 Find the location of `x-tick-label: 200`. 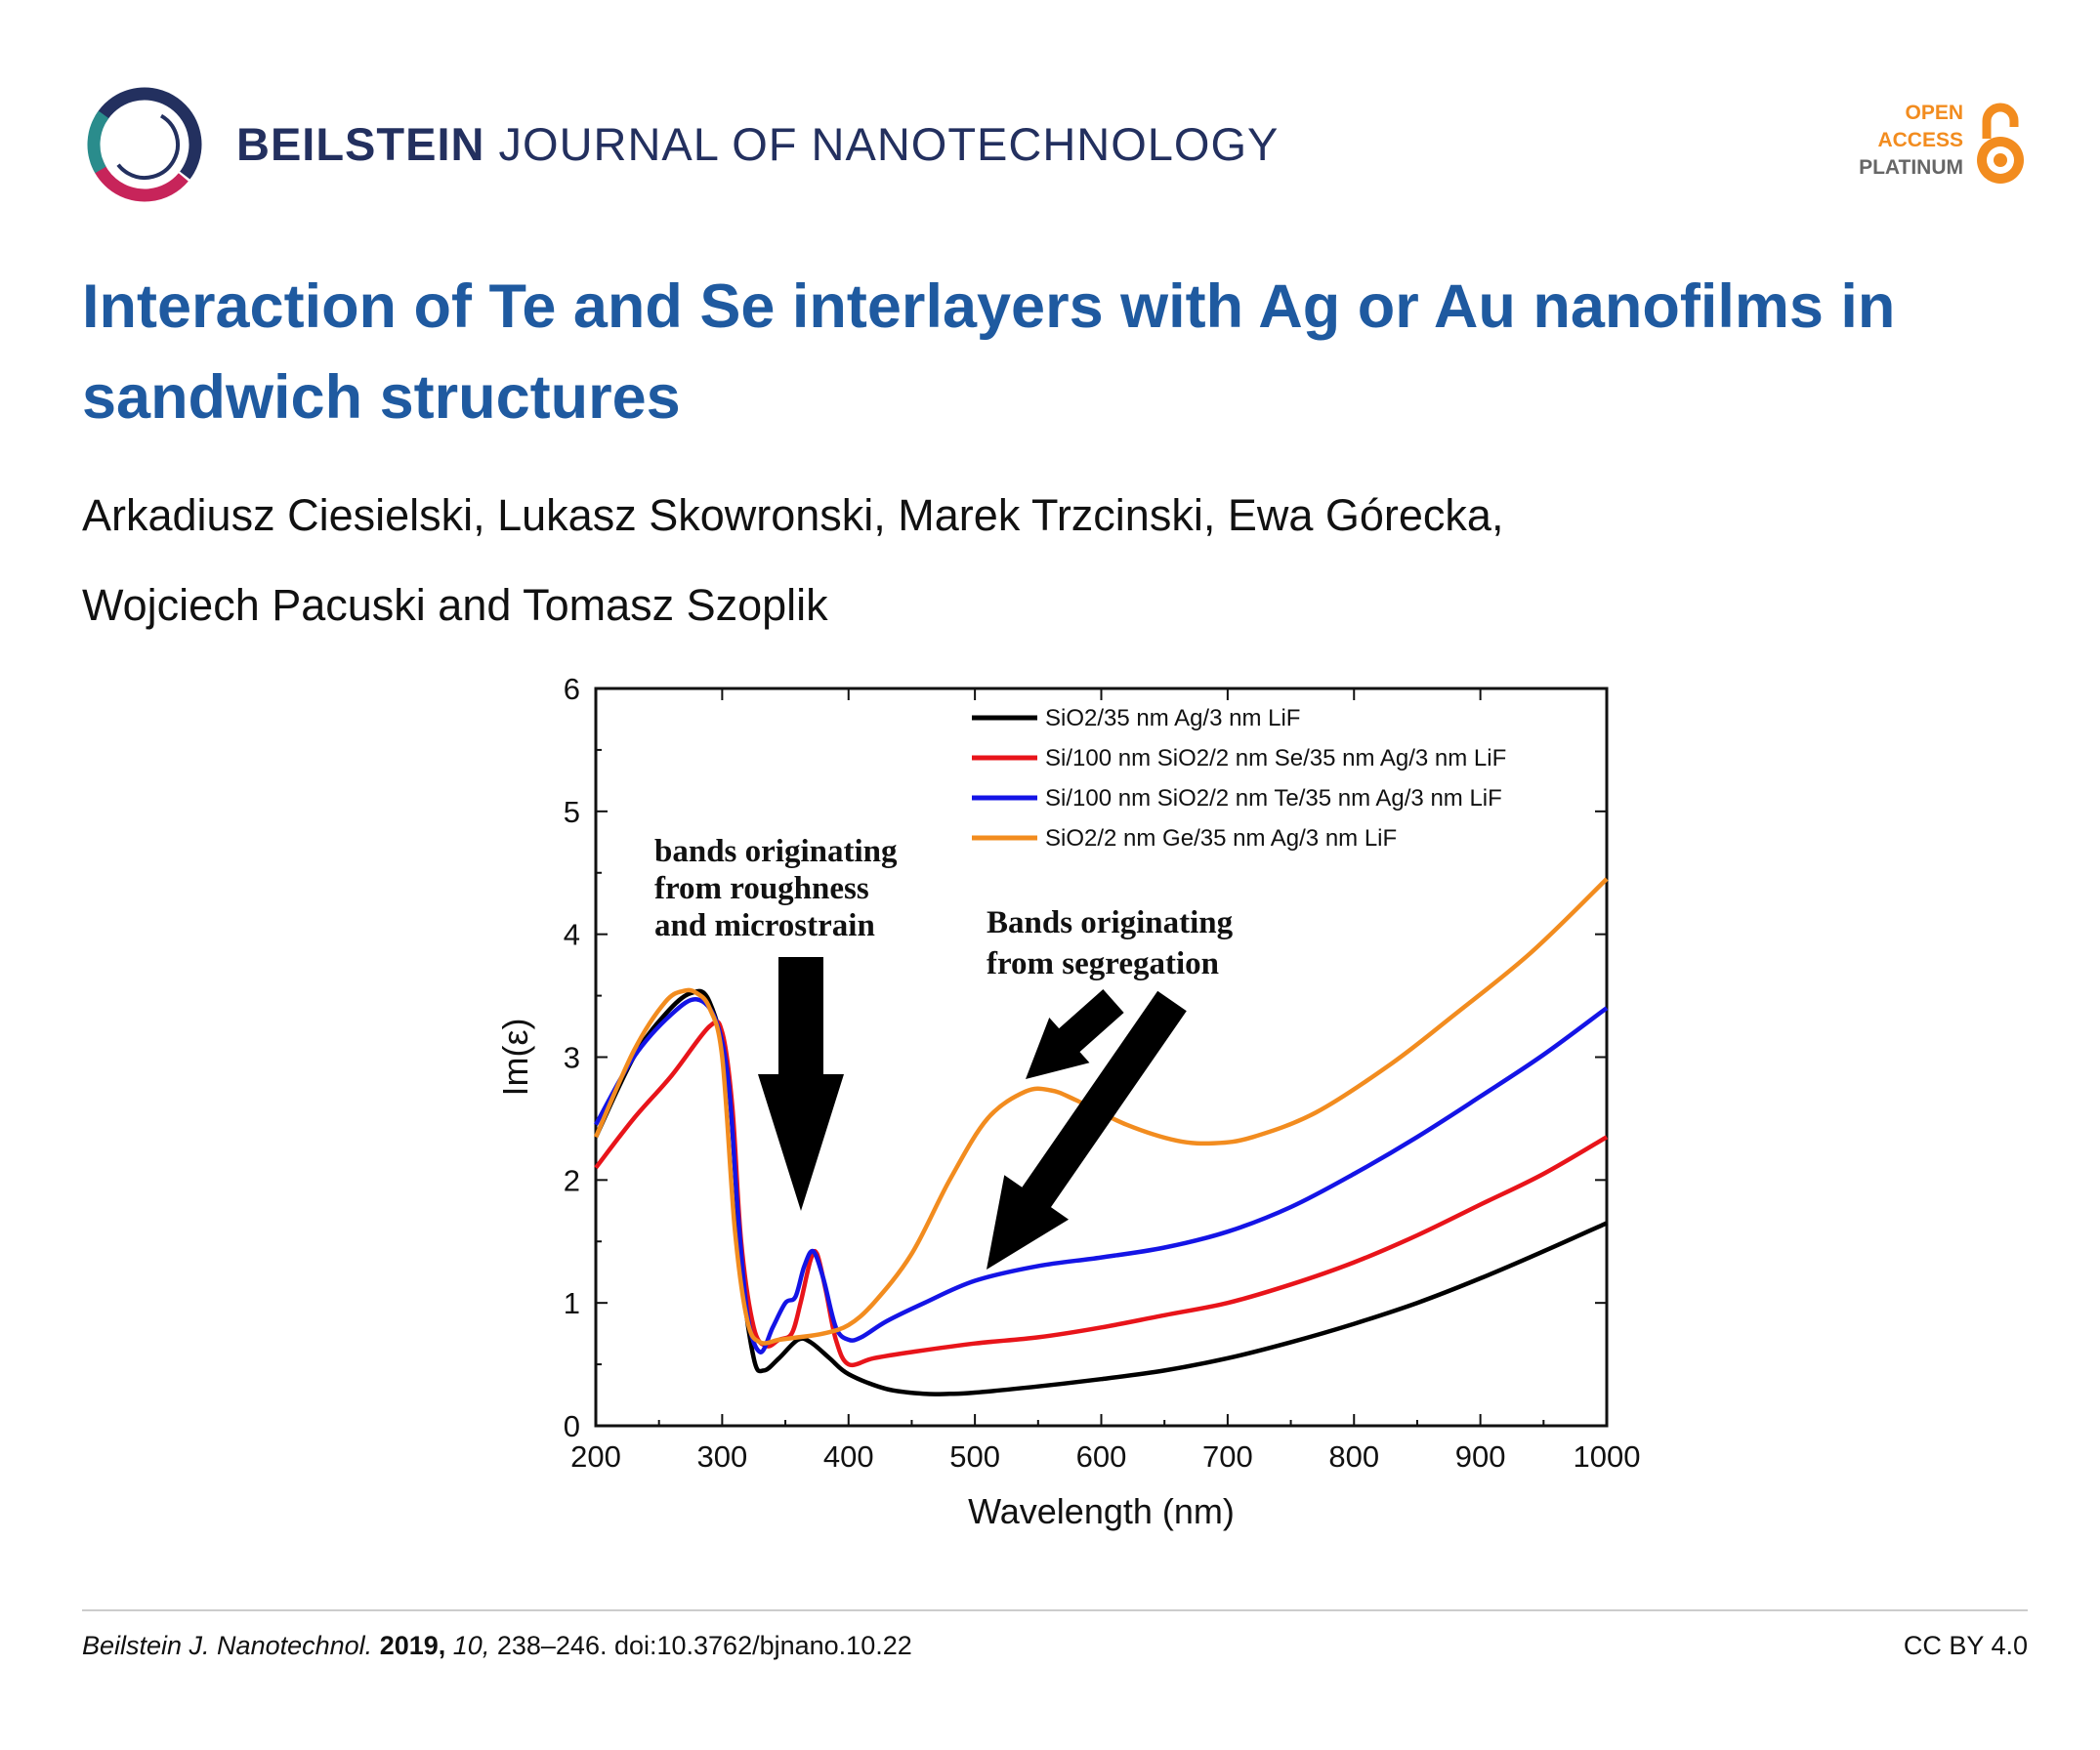

x-tick-label: 200 is located at coordinates (595, 1457).